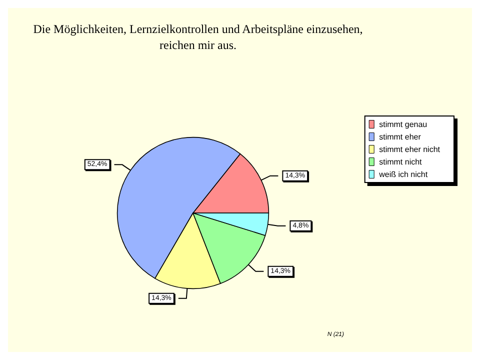 The image size is (480, 360). What do you see at coordinates (403, 174) in the screenshot?
I see `legend-label: weiß ich nicht` at bounding box center [403, 174].